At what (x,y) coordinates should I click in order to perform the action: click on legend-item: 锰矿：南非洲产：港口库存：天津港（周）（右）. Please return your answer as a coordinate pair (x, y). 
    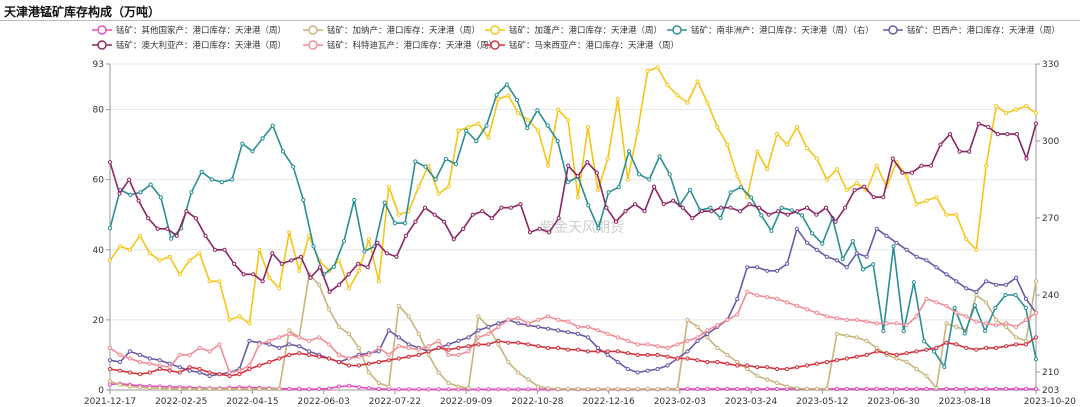
    Looking at the image, I should click on (770, 30).